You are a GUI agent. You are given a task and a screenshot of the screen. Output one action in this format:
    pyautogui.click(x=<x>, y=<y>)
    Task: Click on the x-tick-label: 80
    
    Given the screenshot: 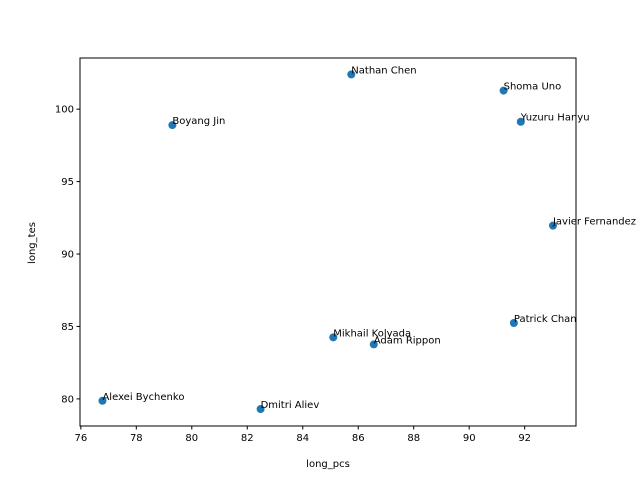 What is the action you would take?
    pyautogui.click(x=191, y=438)
    